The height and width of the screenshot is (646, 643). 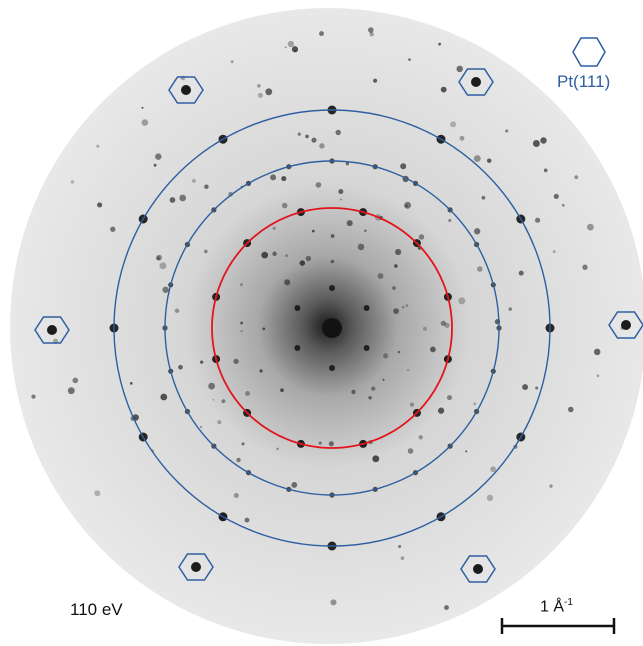 I want to click on scale-bar-value: 1 Å, so click(x=552, y=607).